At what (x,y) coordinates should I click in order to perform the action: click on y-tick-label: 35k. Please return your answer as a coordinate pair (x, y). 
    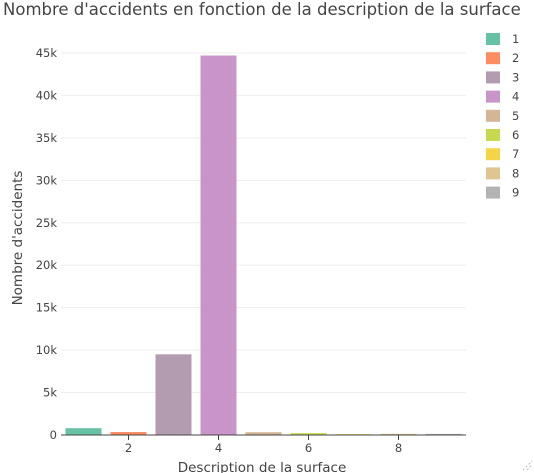
    Looking at the image, I should click on (47, 138).